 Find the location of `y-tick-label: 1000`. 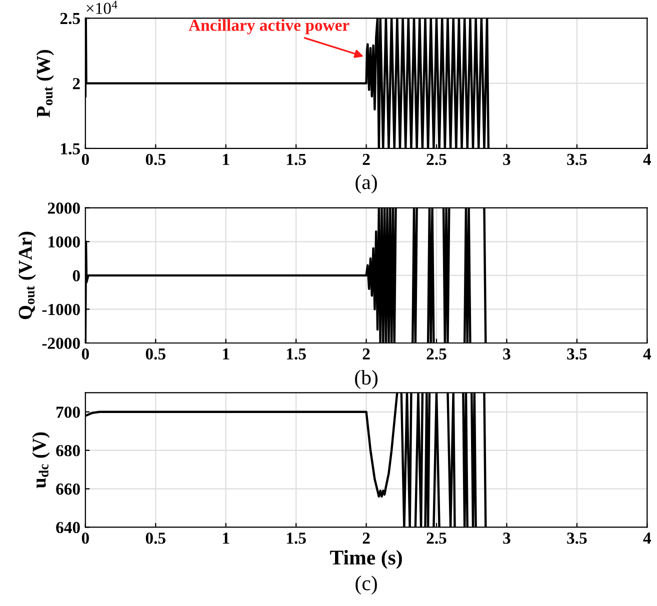

y-tick-label: 1000 is located at coordinates (64, 242).